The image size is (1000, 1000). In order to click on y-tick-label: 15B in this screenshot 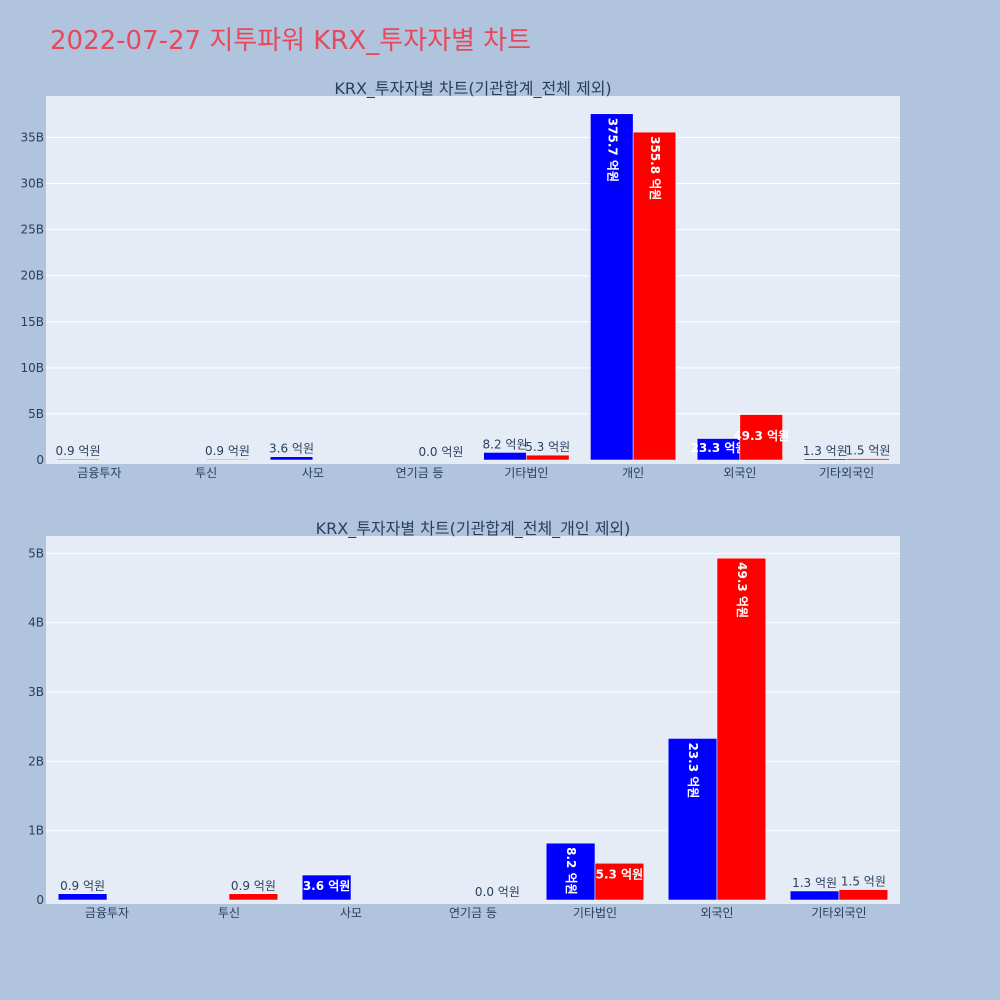, I will do `click(32, 322)`.